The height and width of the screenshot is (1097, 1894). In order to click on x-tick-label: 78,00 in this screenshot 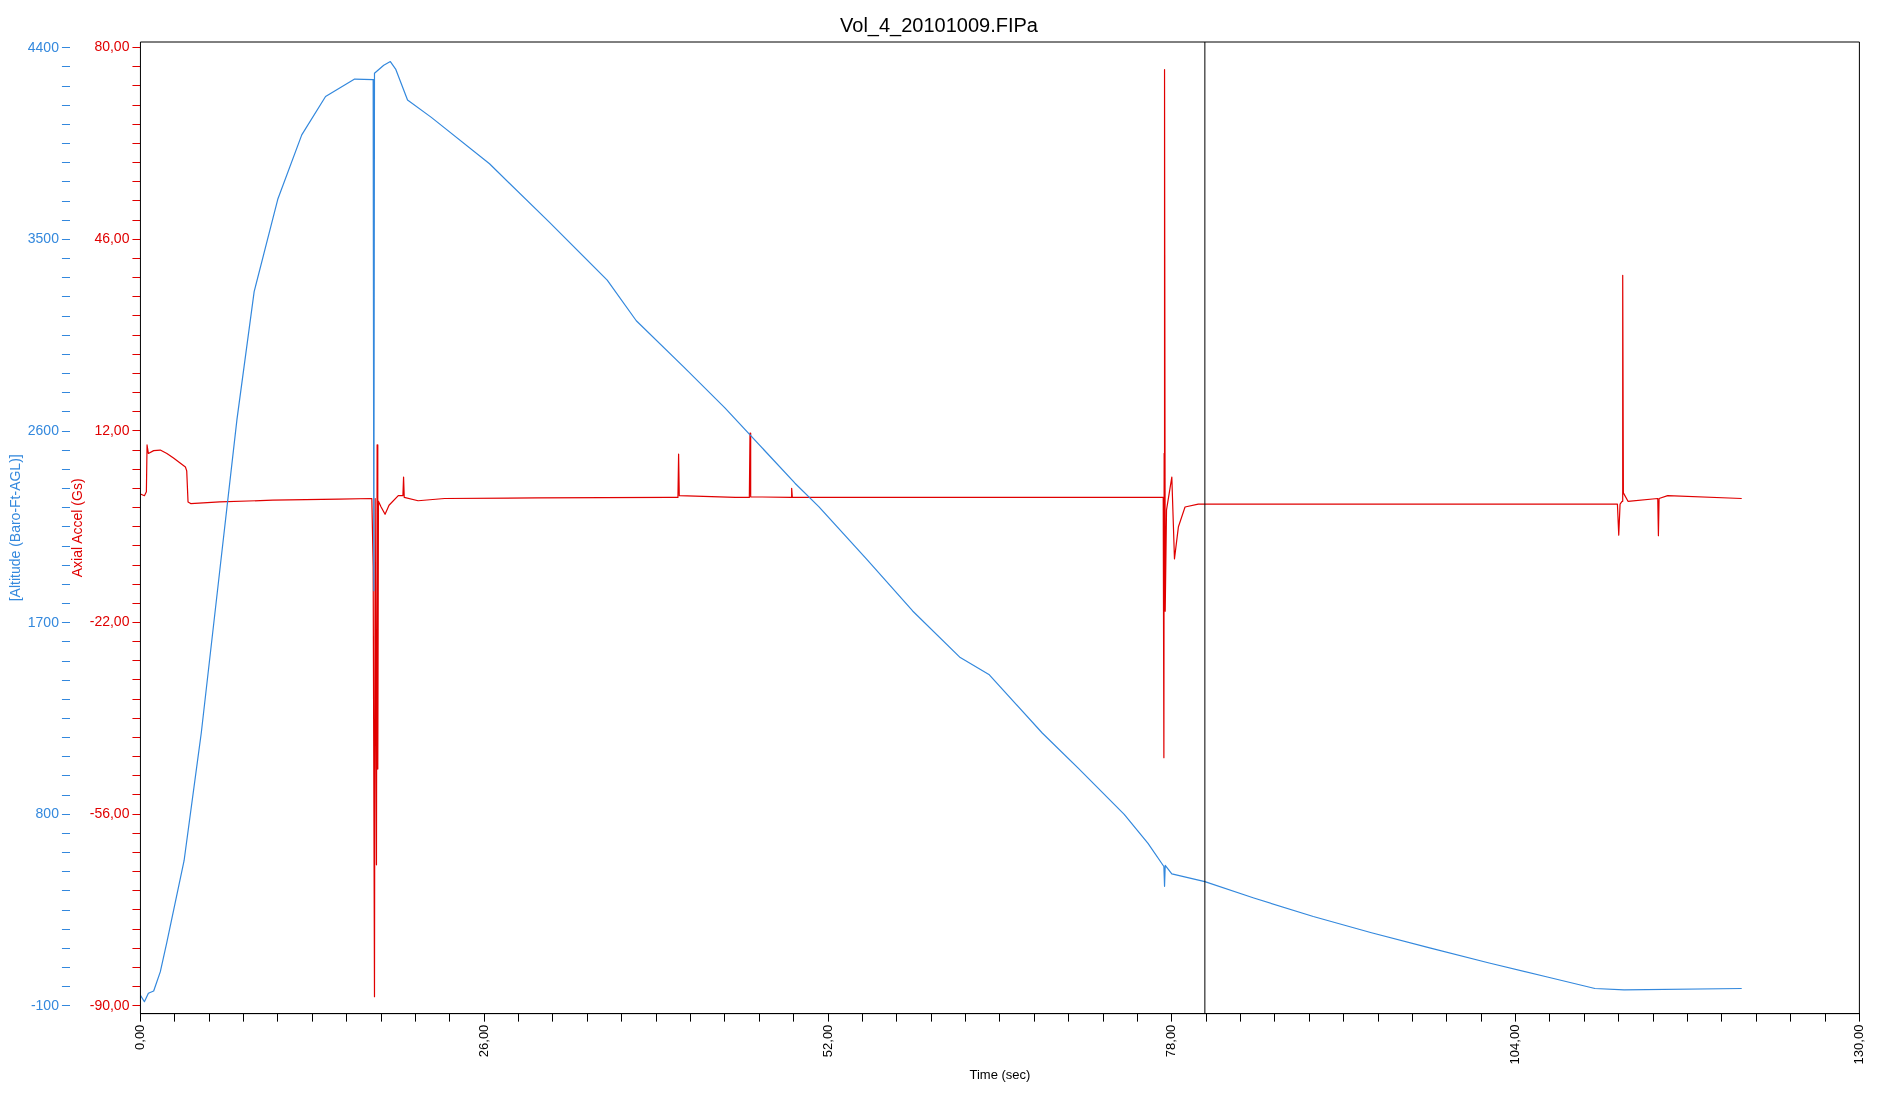, I will do `click(1171, 1041)`.